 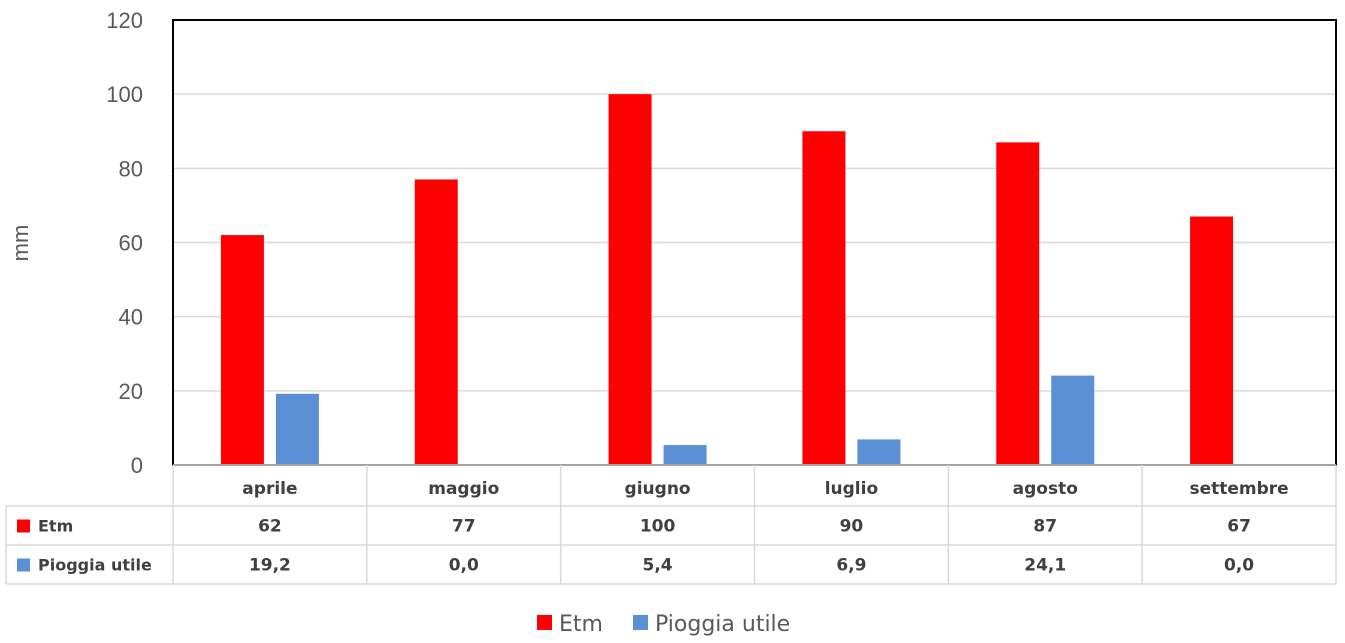 What do you see at coordinates (131, 391) in the screenshot?
I see `y-tick-label: 20` at bounding box center [131, 391].